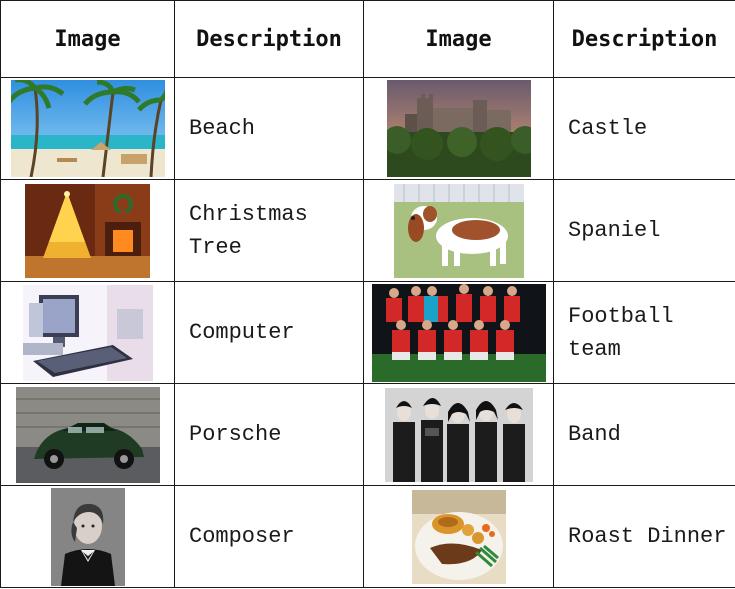 This screenshot has width=735, height=589. What do you see at coordinates (87, 39) in the screenshot?
I see `header-image-1: Image` at bounding box center [87, 39].